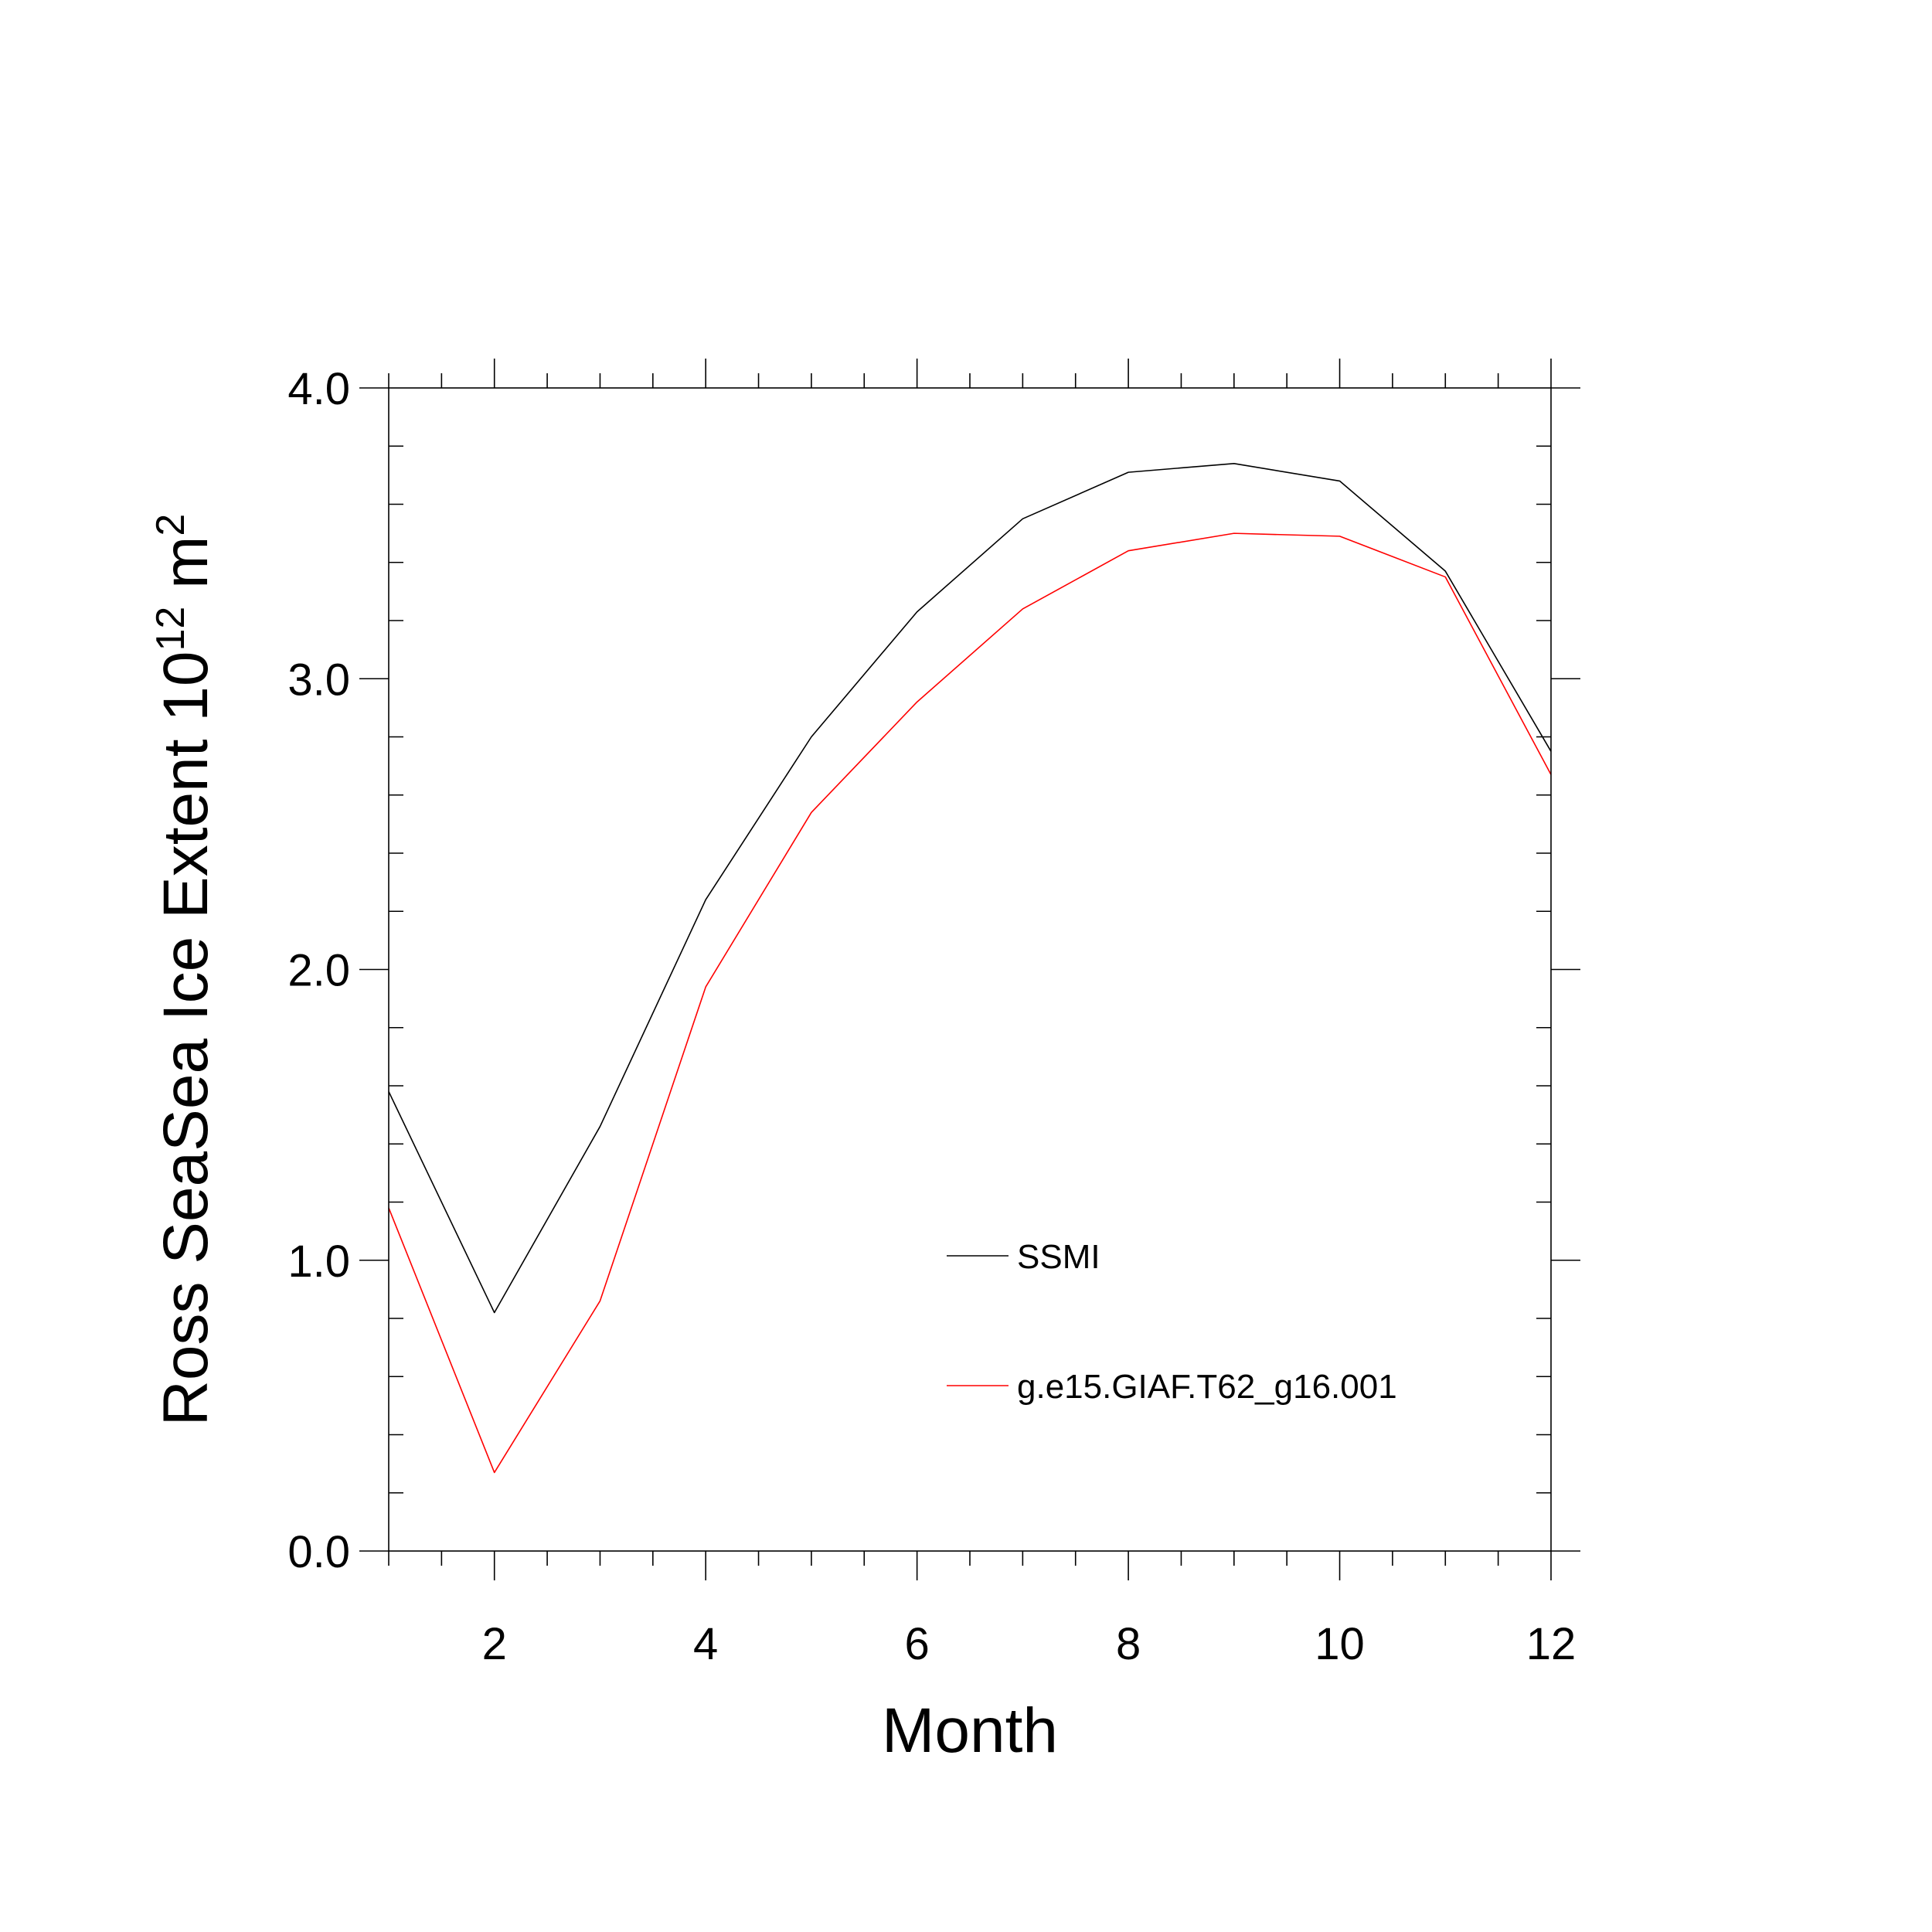 The height and width of the screenshot is (1932, 1932). I want to click on x-tick-label: 6, so click(918, 1644).